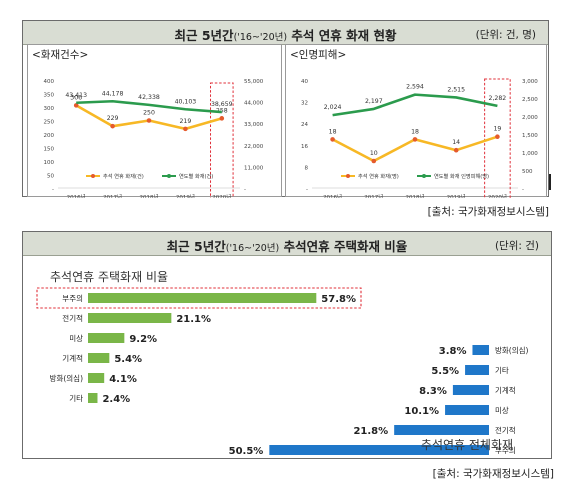 The image size is (570, 502). Describe the element at coordinates (123, 379) in the screenshot. I see `house-fire-value-label: 4.1%` at that location.